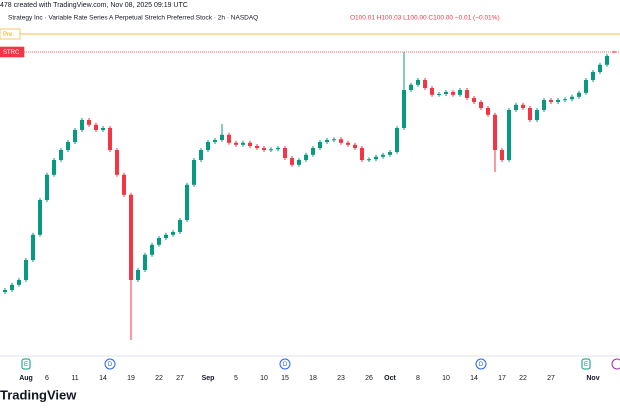 Image resolution: width=620 pixels, height=410 pixels. What do you see at coordinates (418, 378) in the screenshot?
I see `x-tick-label: 8` at bounding box center [418, 378].